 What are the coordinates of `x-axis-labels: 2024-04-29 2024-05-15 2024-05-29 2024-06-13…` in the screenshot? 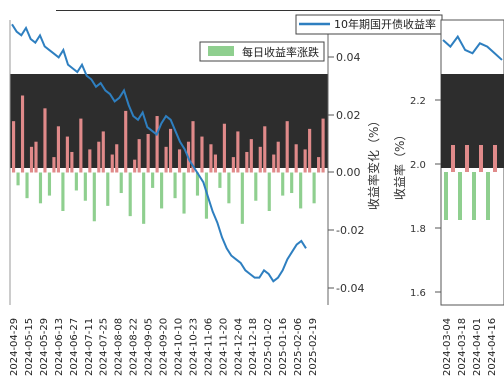 It's located at (164, 347).